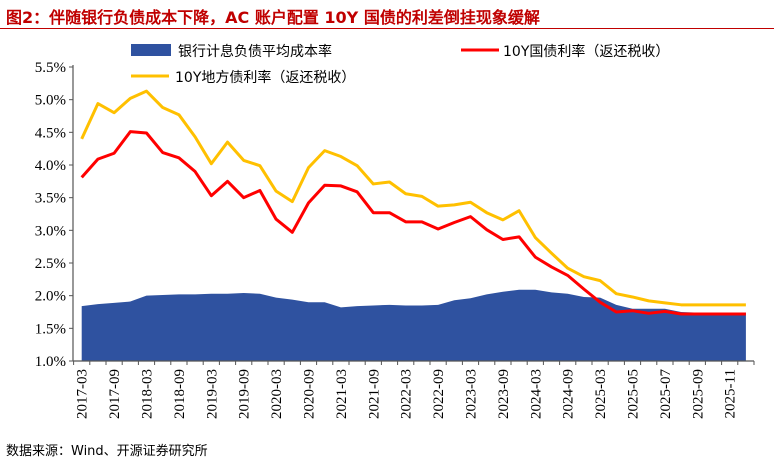  Describe the element at coordinates (151, 50) in the screenshot. I see `legend-swatch-bank-cost` at that location.